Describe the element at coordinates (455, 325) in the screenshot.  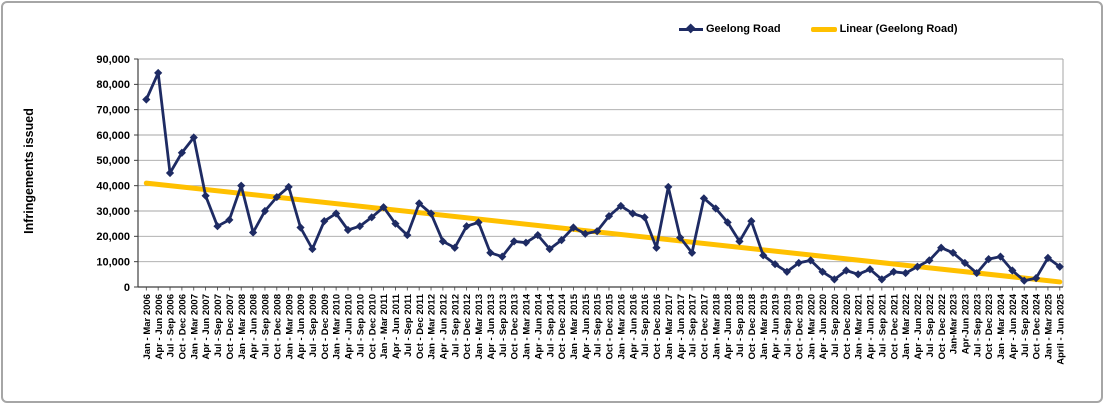
I see `x-tick-label: Jul - Sep 2012` at that location.